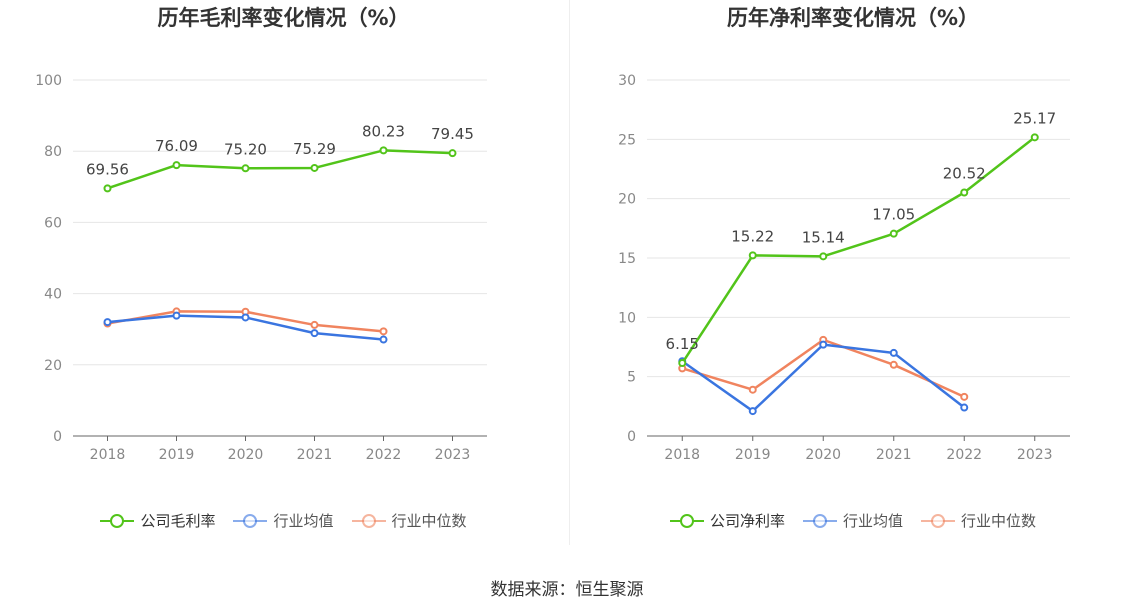 Image resolution: width=1134 pixels, height=612 pixels. Describe the element at coordinates (383, 131) in the screenshot. I see `data-label: 80.23` at that location.